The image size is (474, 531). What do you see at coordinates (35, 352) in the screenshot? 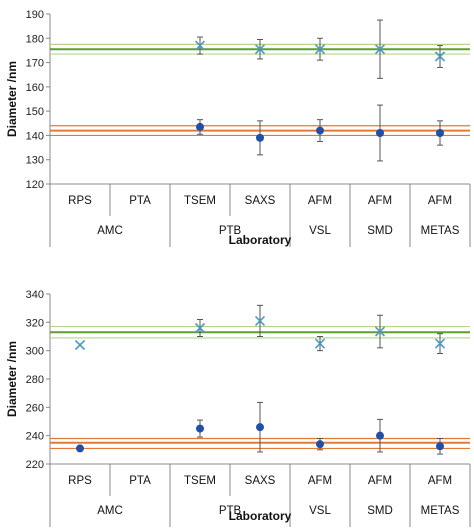
I see `y-tick-label: 300` at bounding box center [35, 352].